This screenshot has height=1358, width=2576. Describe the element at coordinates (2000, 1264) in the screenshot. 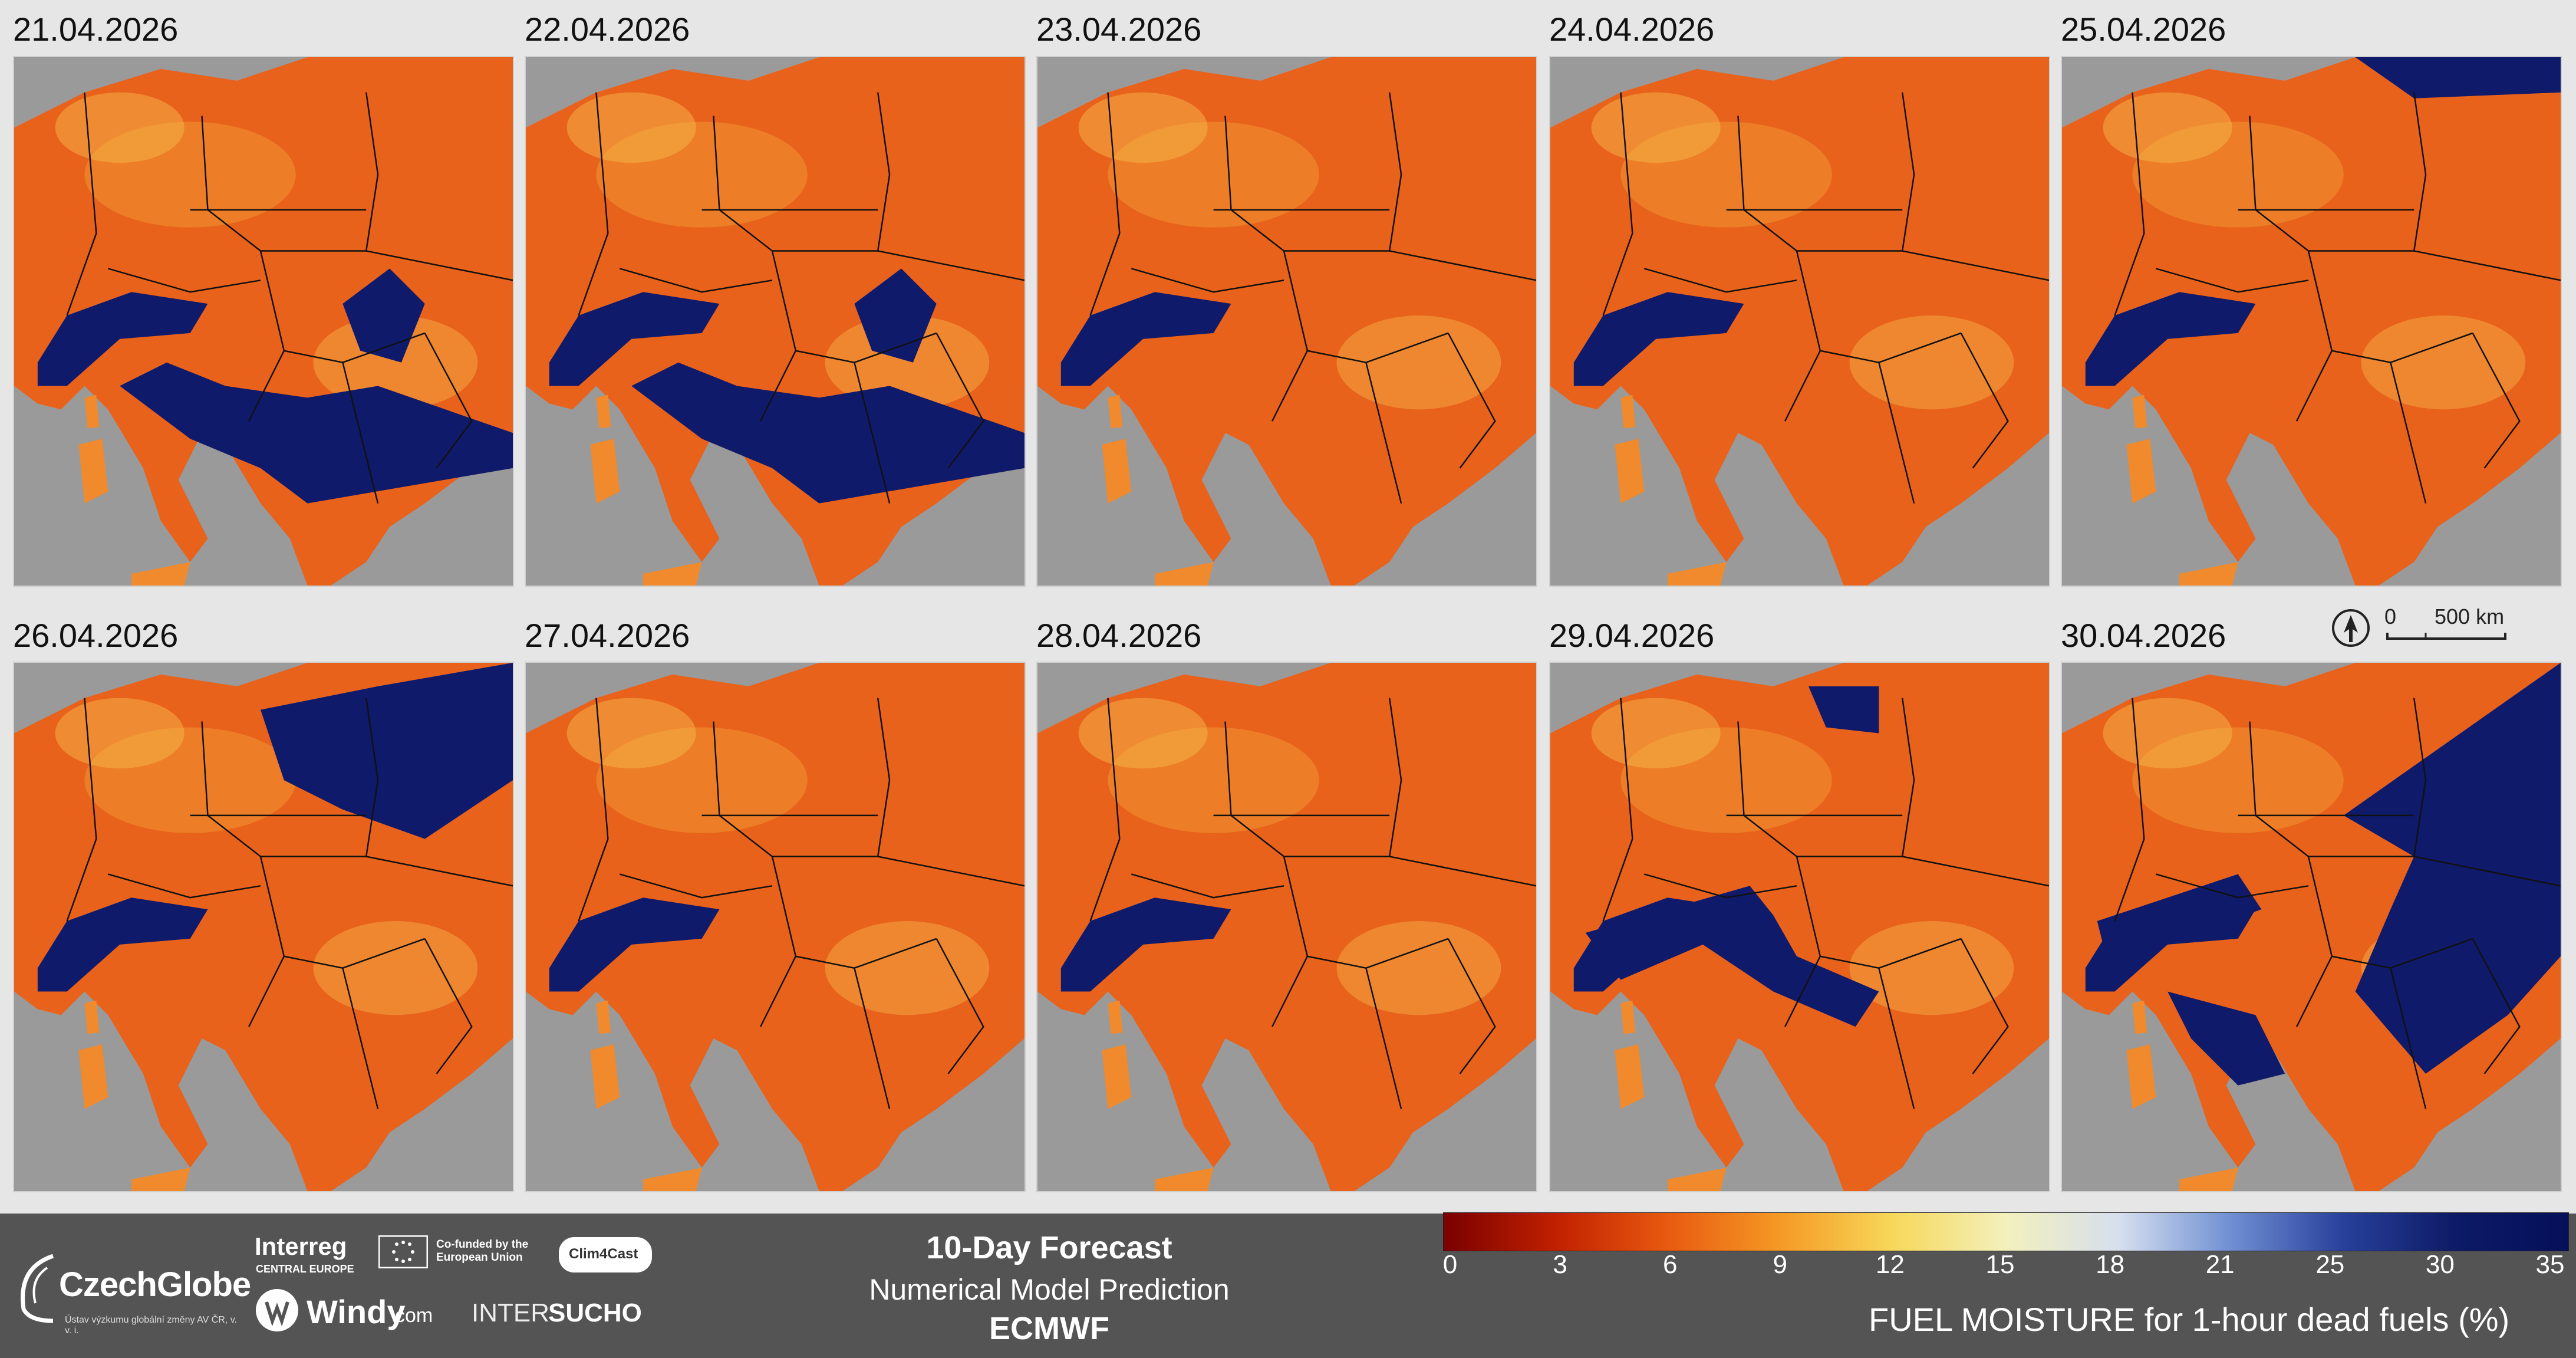

I see `colorbar-tick-label: 15` at that location.